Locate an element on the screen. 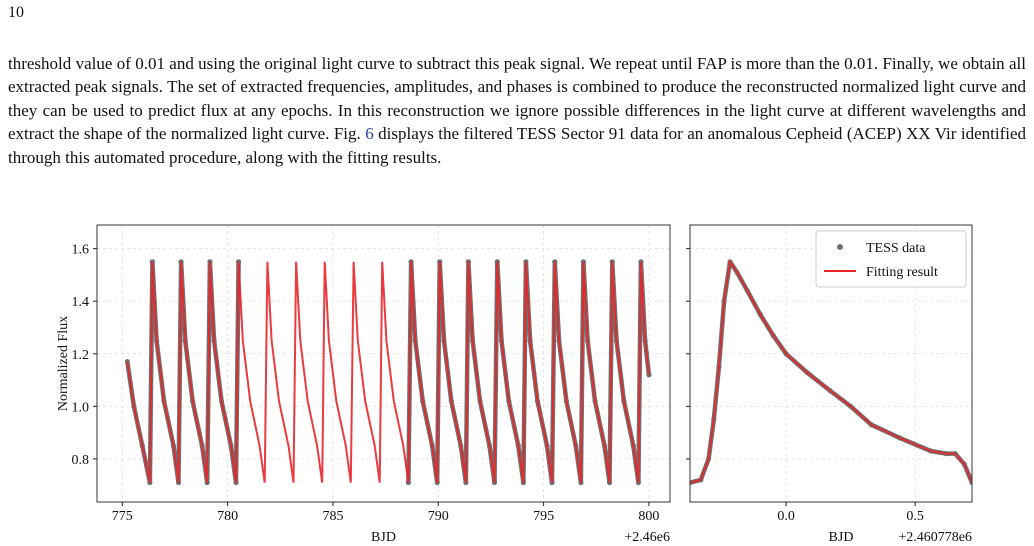  x-tick-label: 780 is located at coordinates (227, 516).